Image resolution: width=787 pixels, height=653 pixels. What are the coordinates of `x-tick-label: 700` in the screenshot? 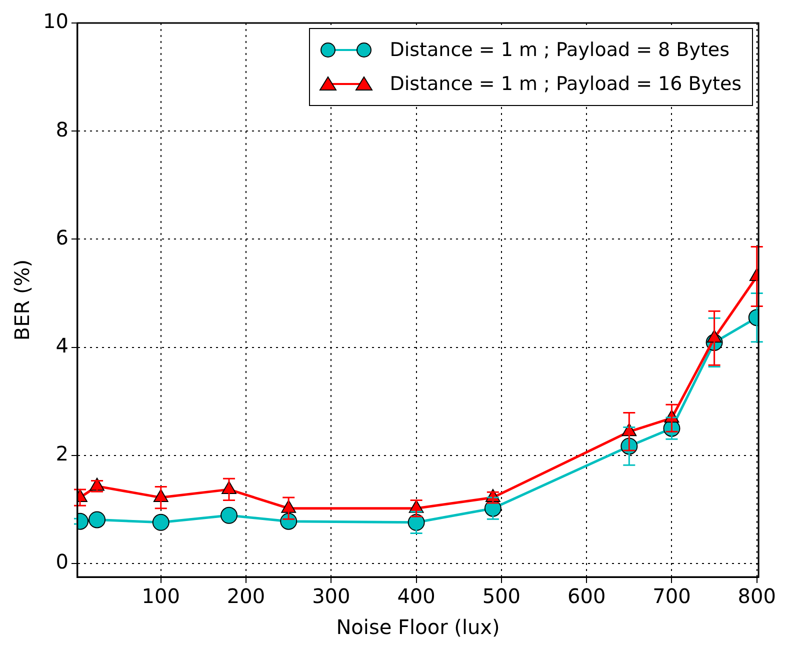 It's located at (671, 596).